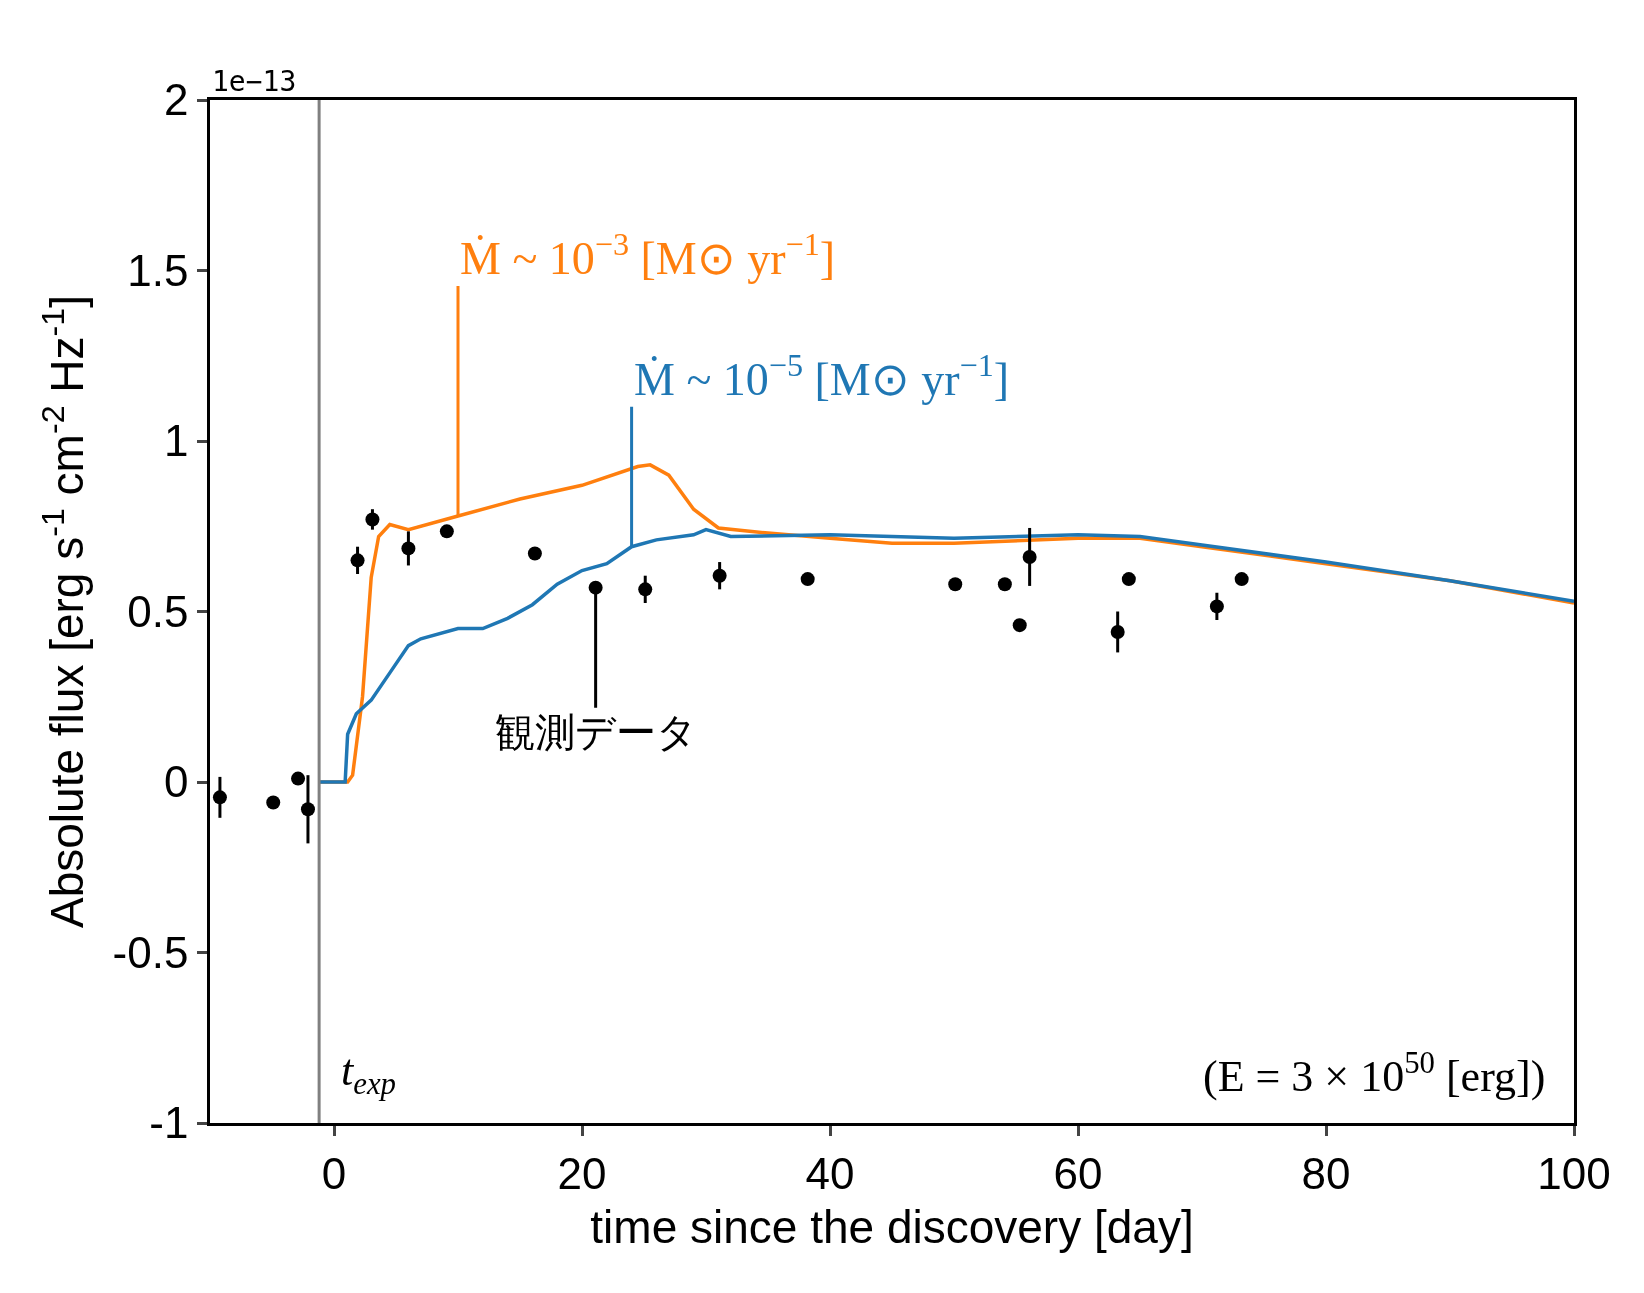 The height and width of the screenshot is (1293, 1644). What do you see at coordinates (176, 441) in the screenshot?
I see `y-tick-label: 1` at bounding box center [176, 441].